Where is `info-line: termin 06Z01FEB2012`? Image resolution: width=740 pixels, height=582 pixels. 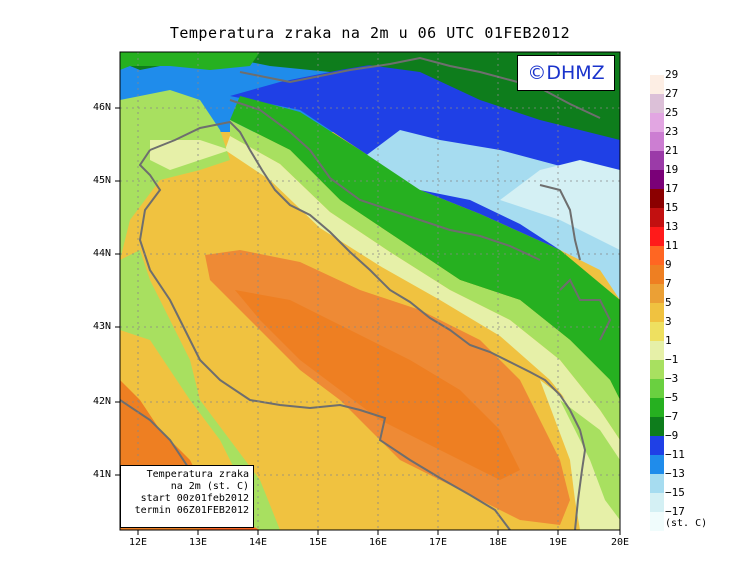
info-line: termin 06Z01FEB2012 is located at coordinates (191, 510).